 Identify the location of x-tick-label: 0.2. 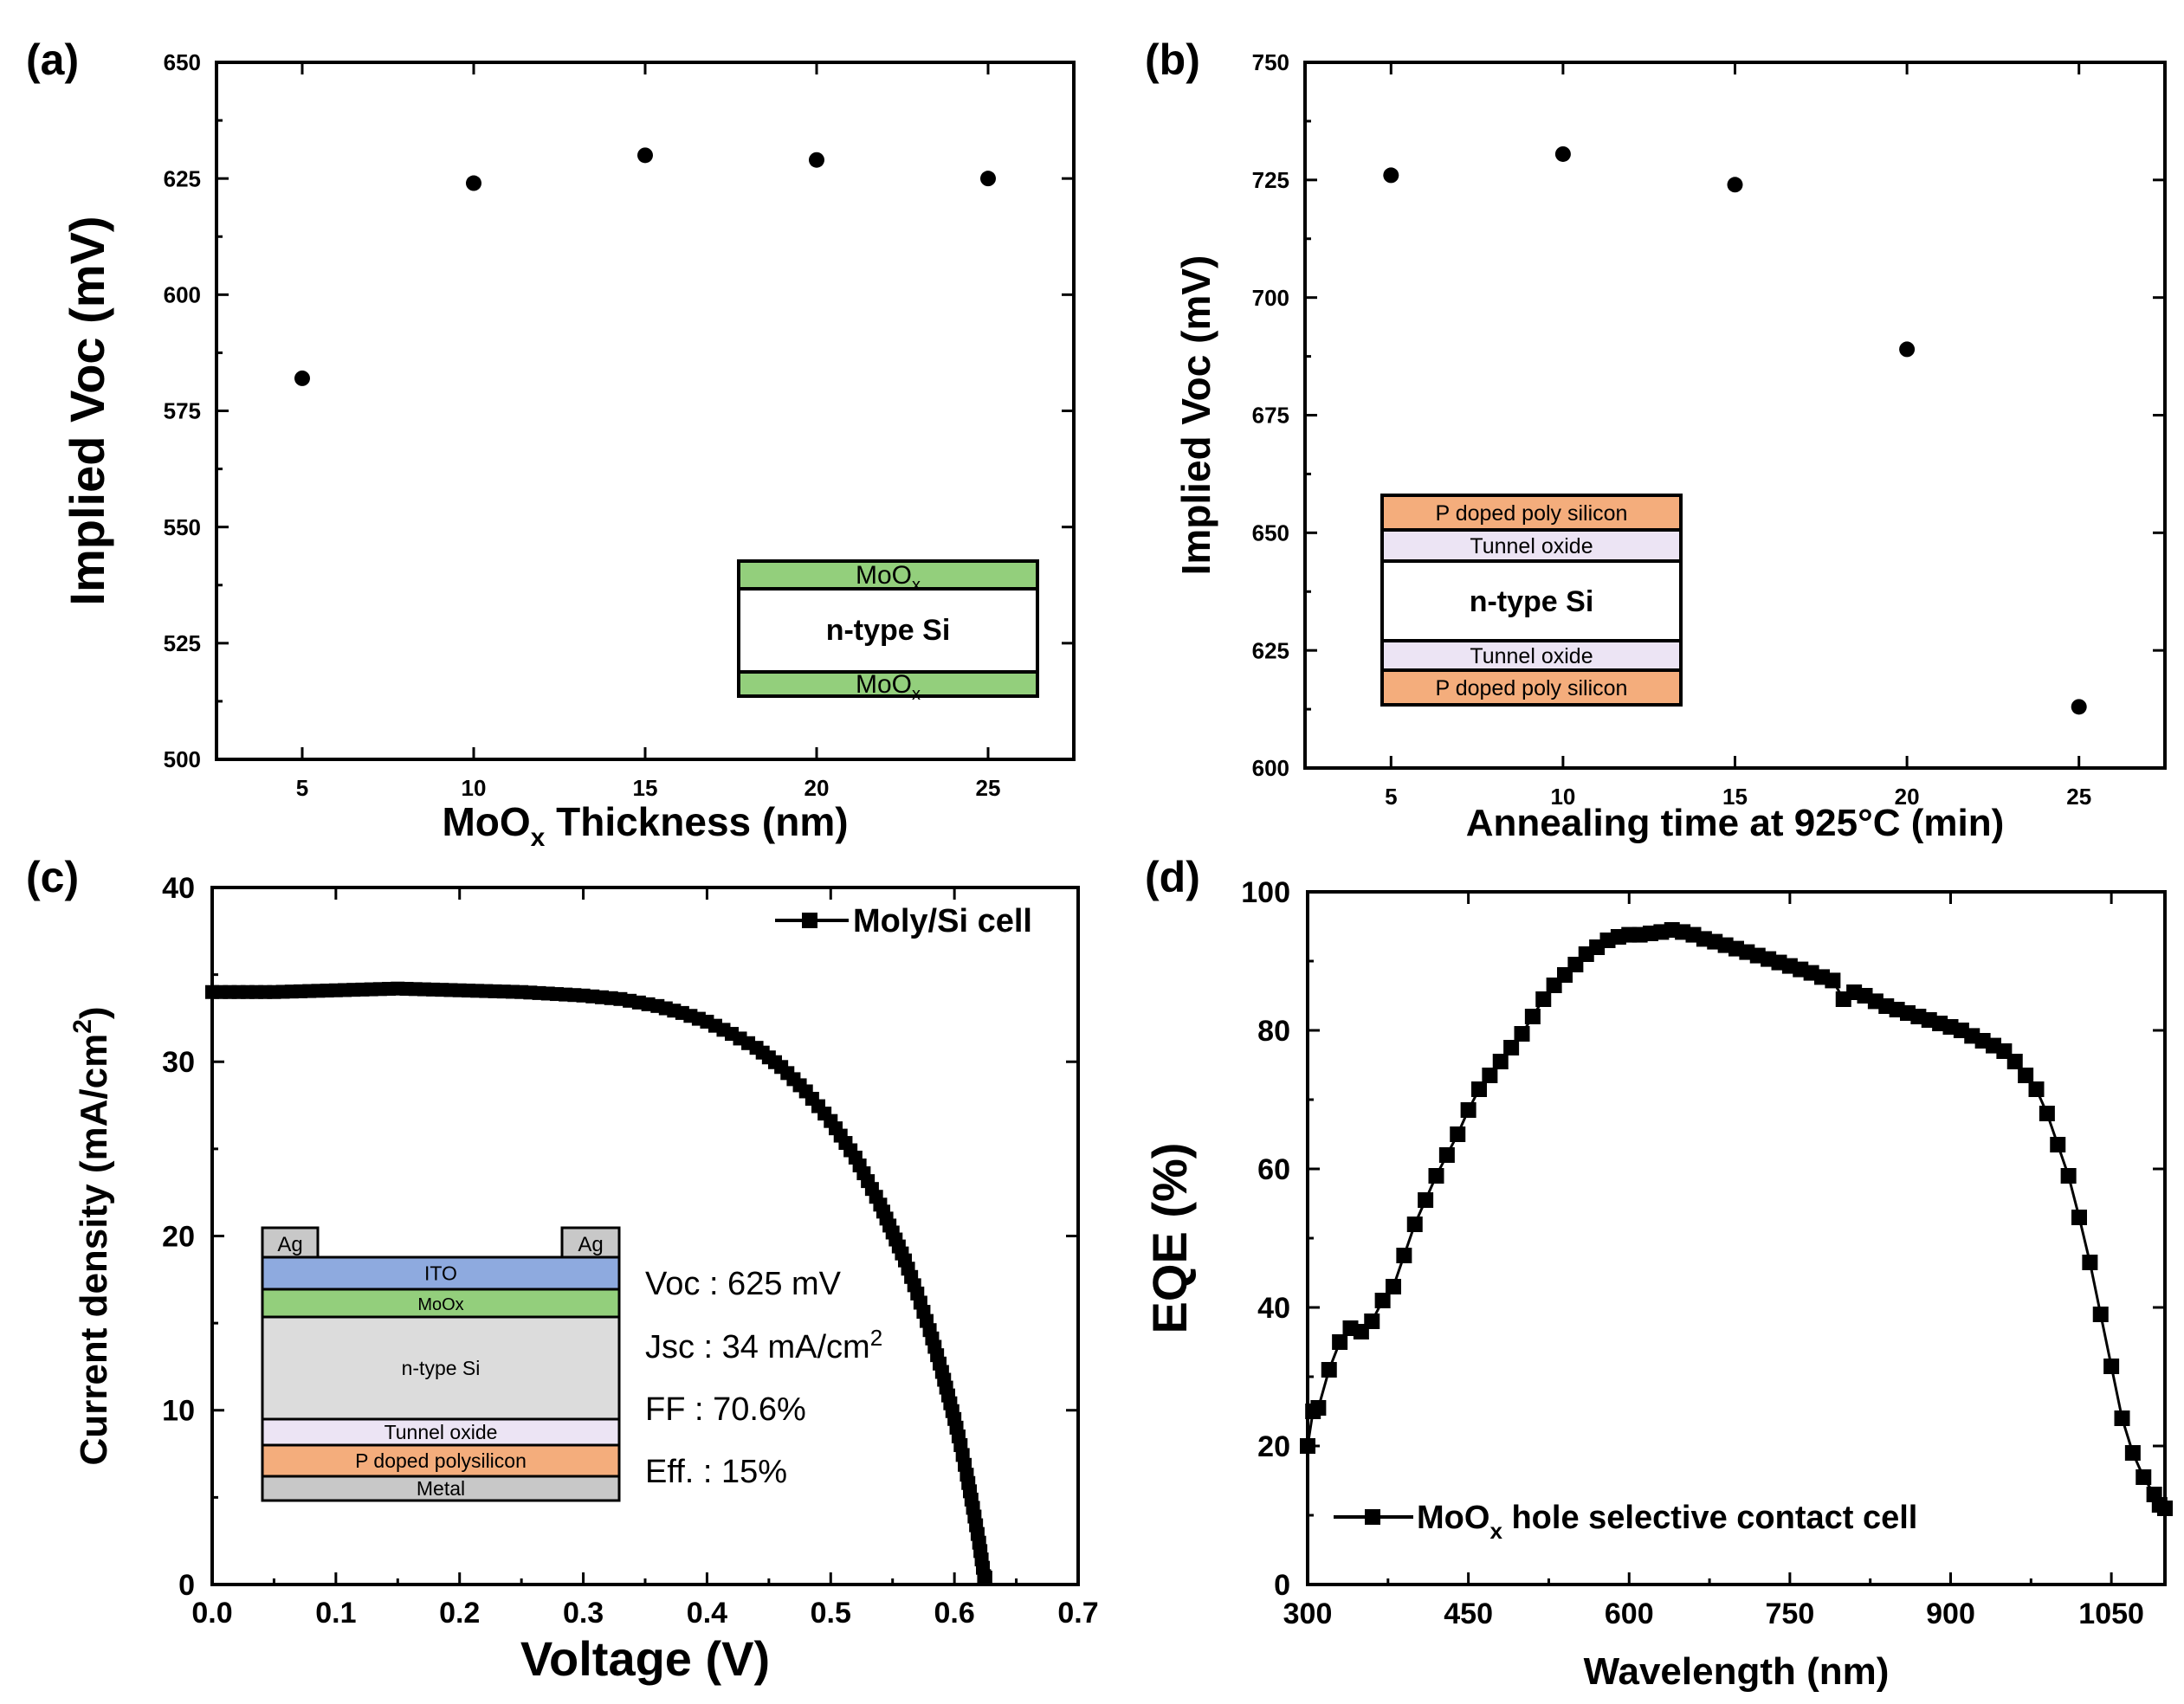
(459, 1613).